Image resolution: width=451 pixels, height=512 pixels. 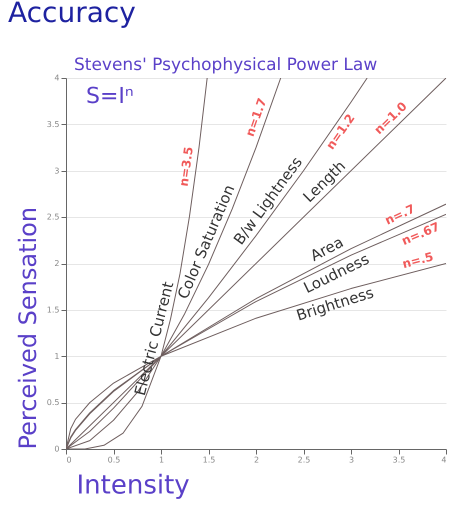 I want to click on text: Electric Current, so click(x=154, y=339).